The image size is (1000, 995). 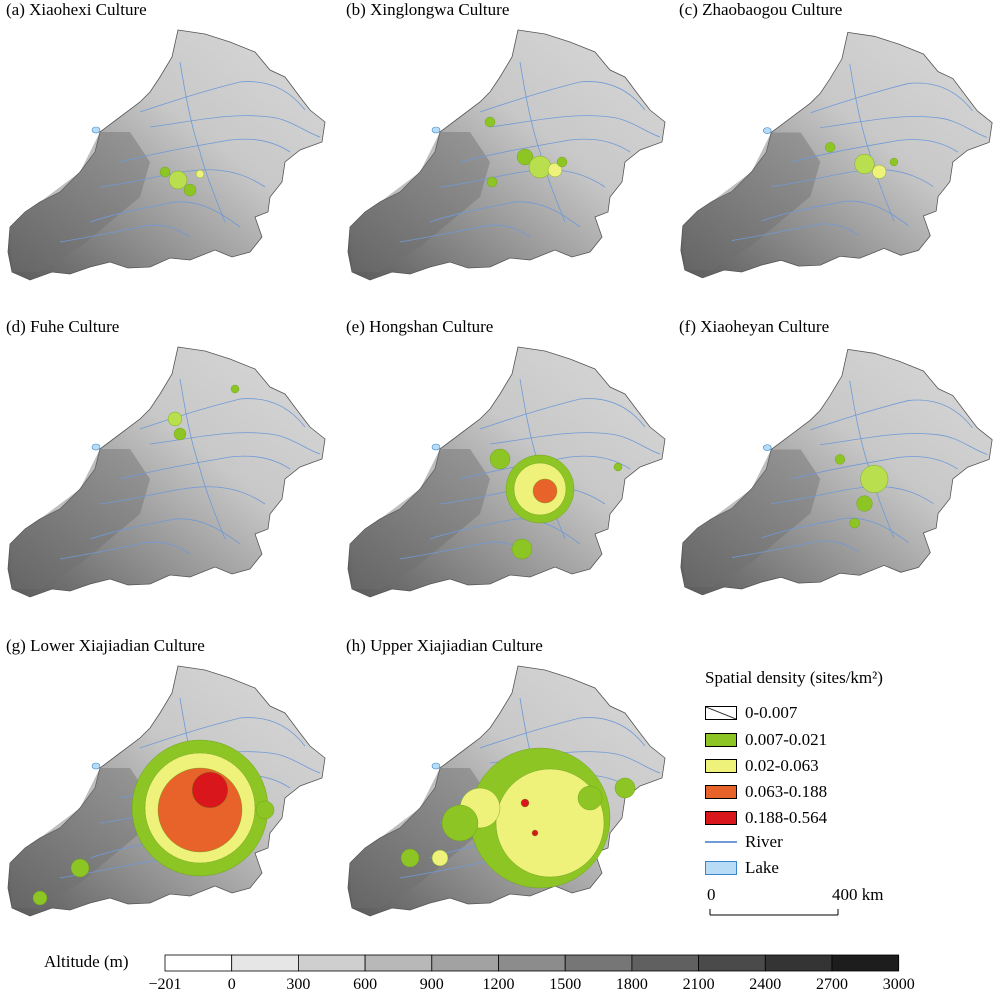 What do you see at coordinates (166, 796) in the screenshot?
I see `panel-g: (g) Lower Xiajiadian Culture` at bounding box center [166, 796].